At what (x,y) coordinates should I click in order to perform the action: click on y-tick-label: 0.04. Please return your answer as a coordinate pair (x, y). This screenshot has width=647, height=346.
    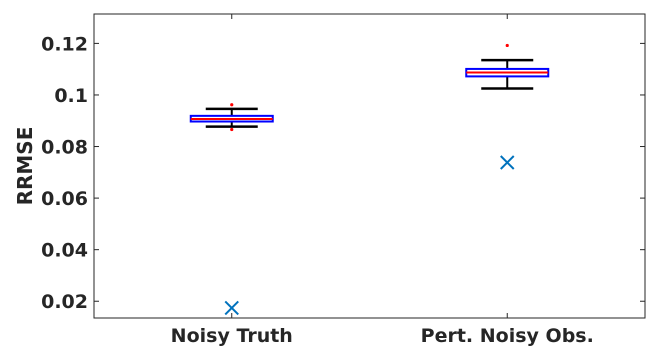
    Looking at the image, I should click on (64, 251).